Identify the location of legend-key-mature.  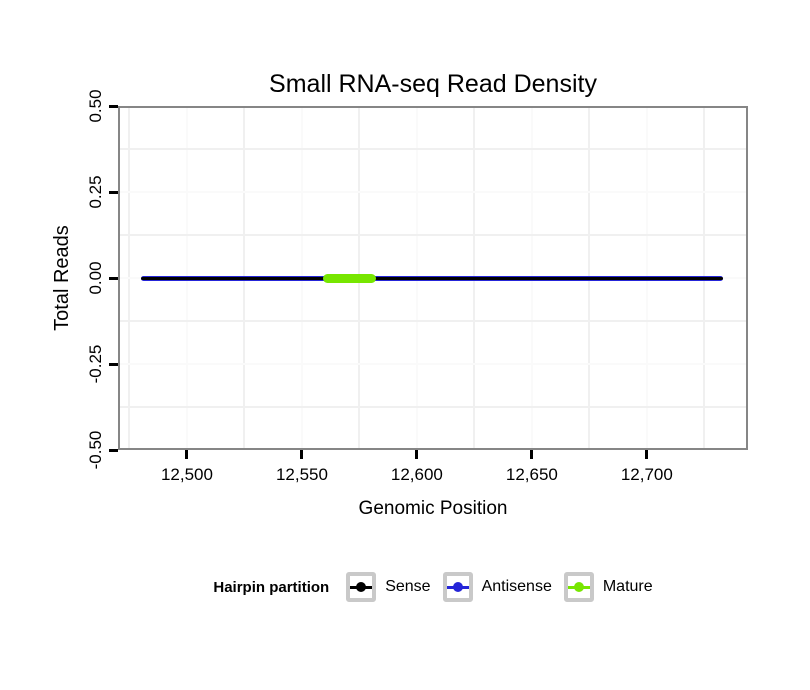
(578, 587).